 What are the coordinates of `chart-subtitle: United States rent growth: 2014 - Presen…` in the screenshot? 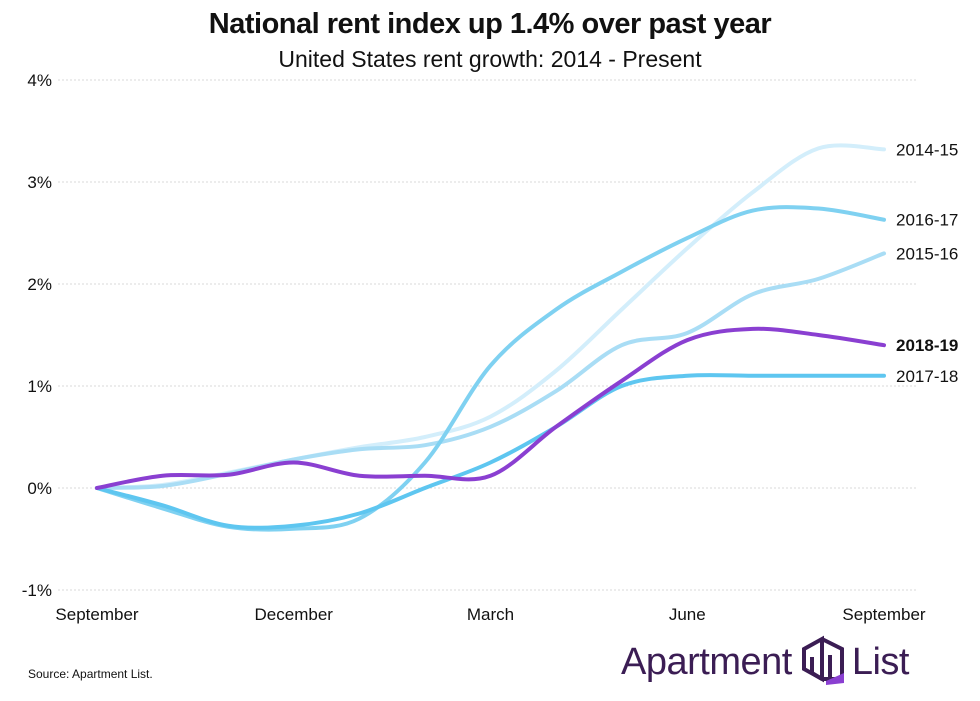 It's located at (490, 59).